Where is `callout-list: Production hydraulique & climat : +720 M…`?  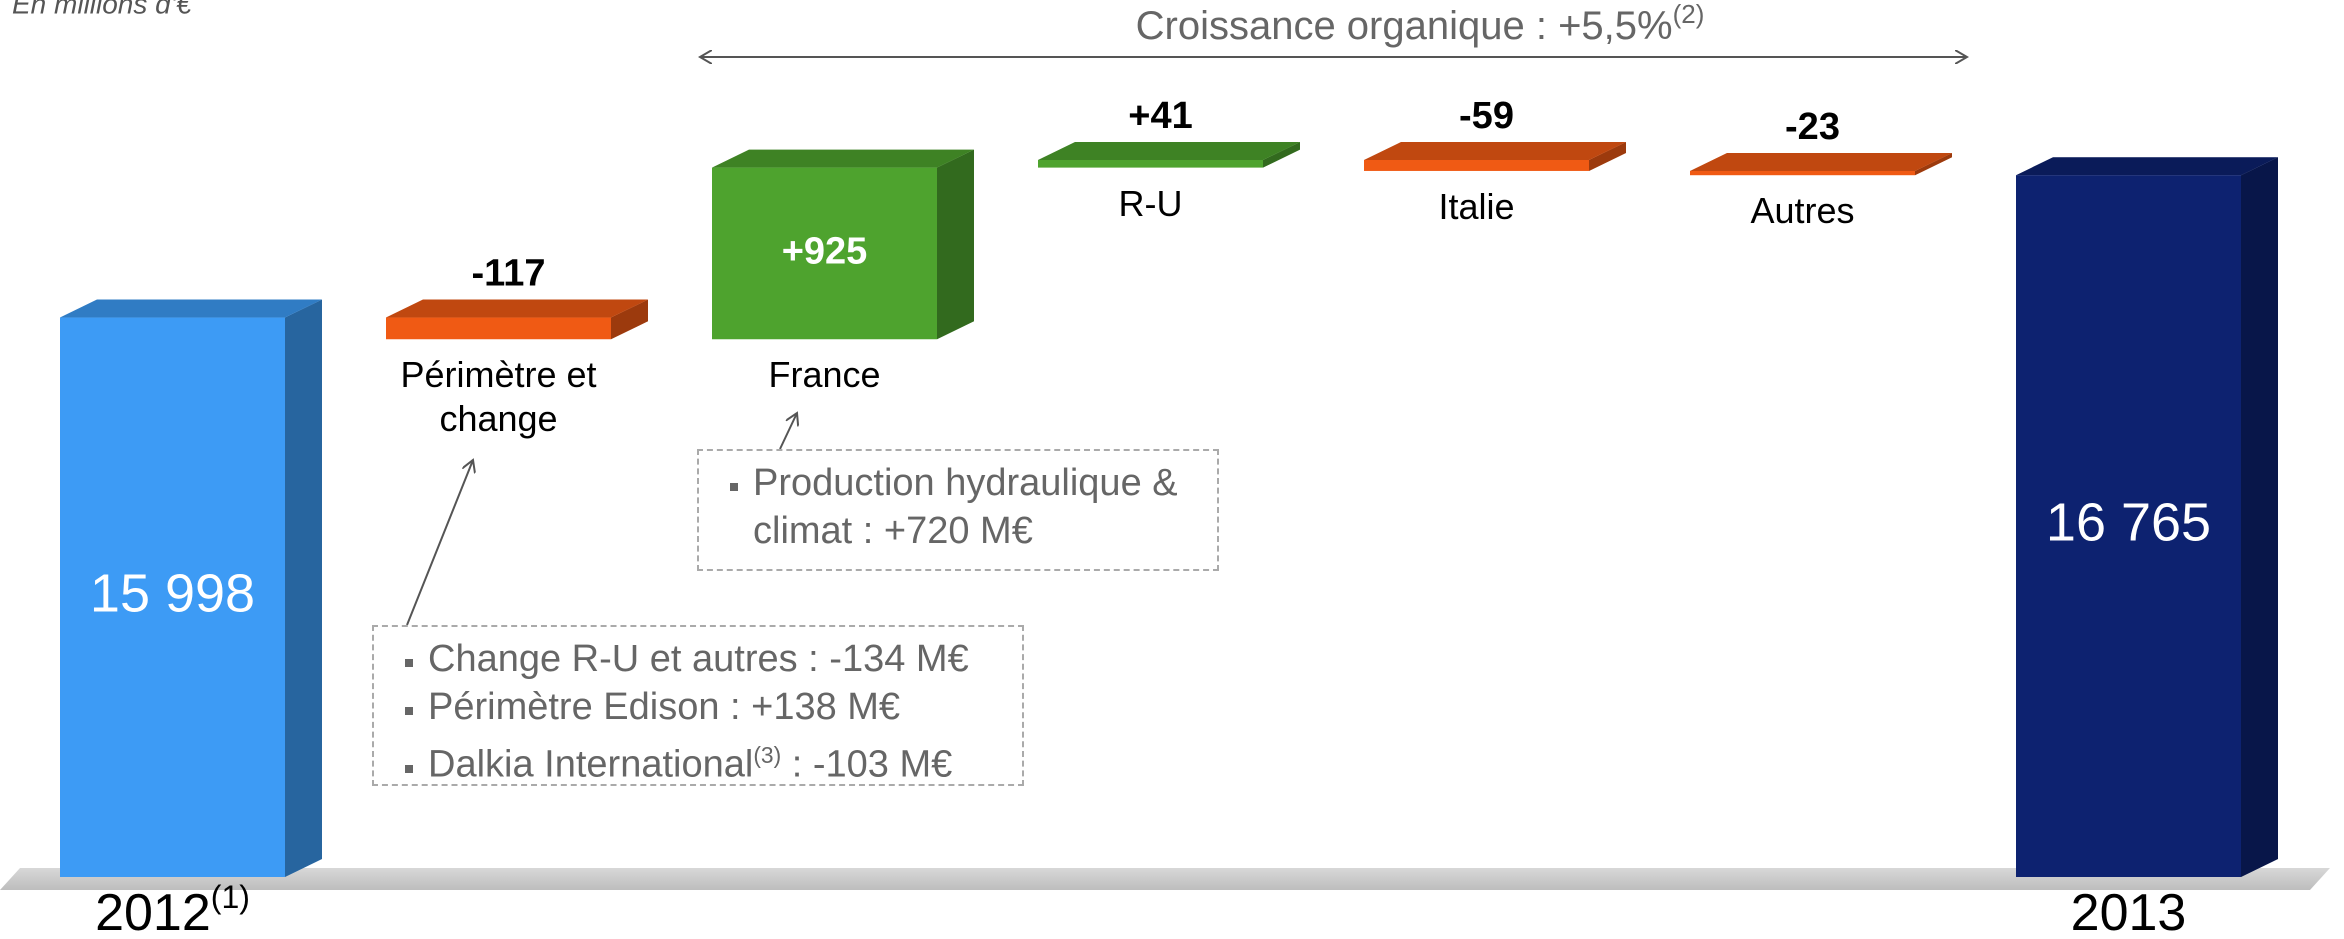
callout-list: Production hydraulique & climat : +720 M… is located at coordinates (949, 507).